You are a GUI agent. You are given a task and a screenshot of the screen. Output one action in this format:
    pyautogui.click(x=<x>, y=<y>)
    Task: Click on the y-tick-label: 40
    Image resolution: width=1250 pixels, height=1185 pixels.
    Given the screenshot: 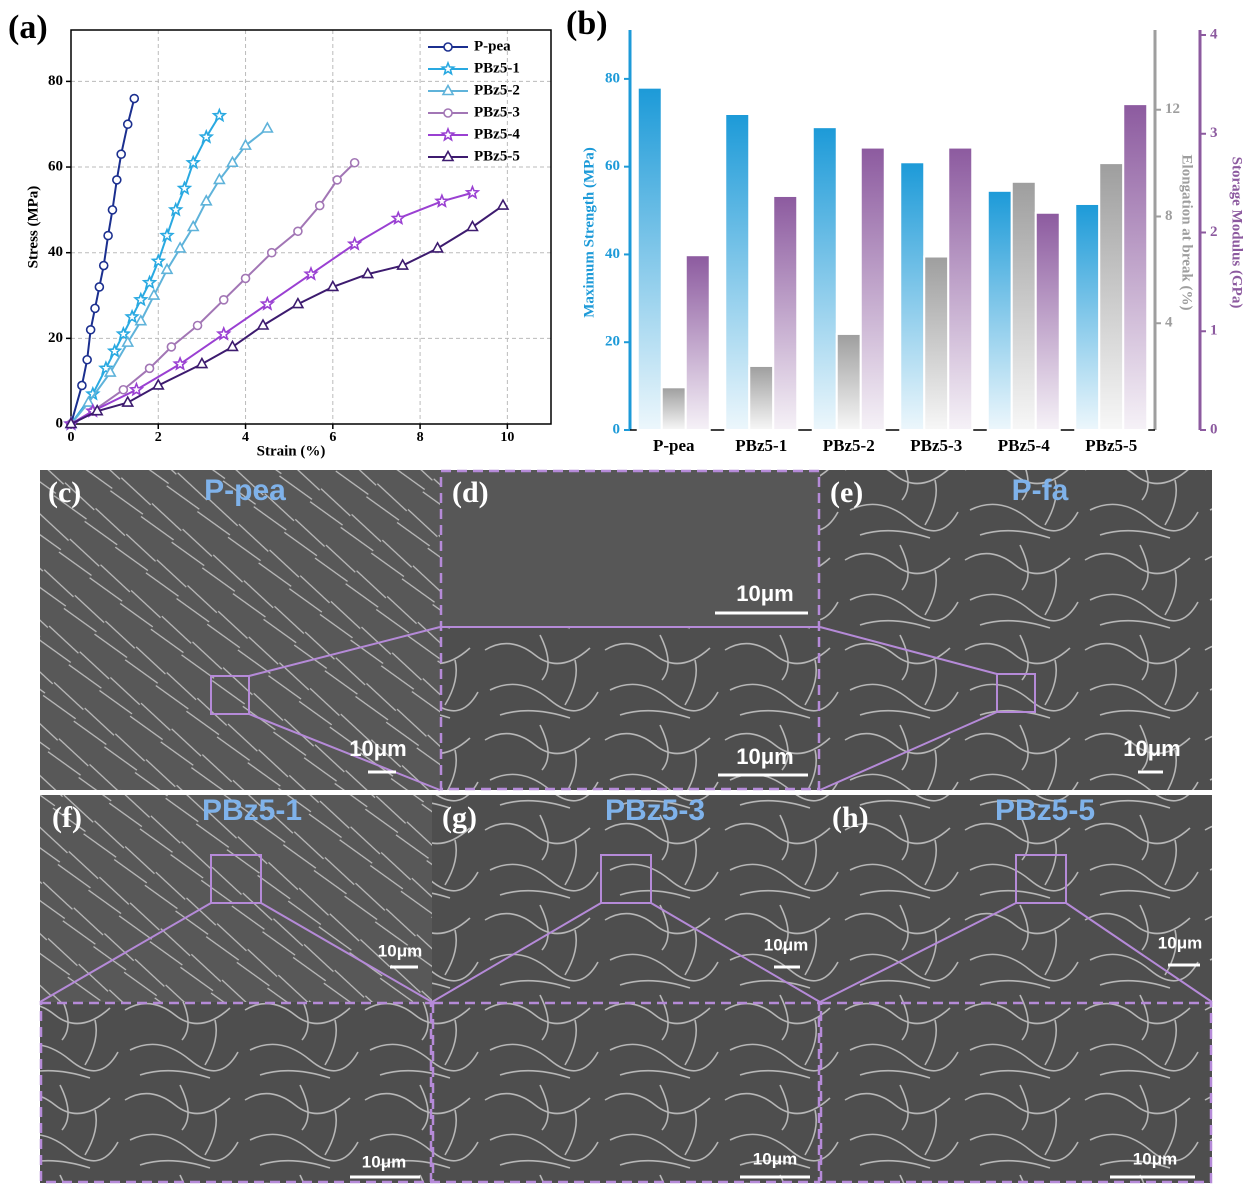 What is the action you would take?
    pyautogui.click(x=55, y=252)
    